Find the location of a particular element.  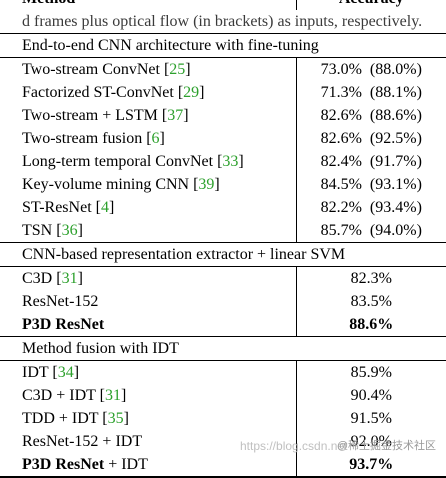

accuracy-cell: 88.6% is located at coordinates (371, 325).